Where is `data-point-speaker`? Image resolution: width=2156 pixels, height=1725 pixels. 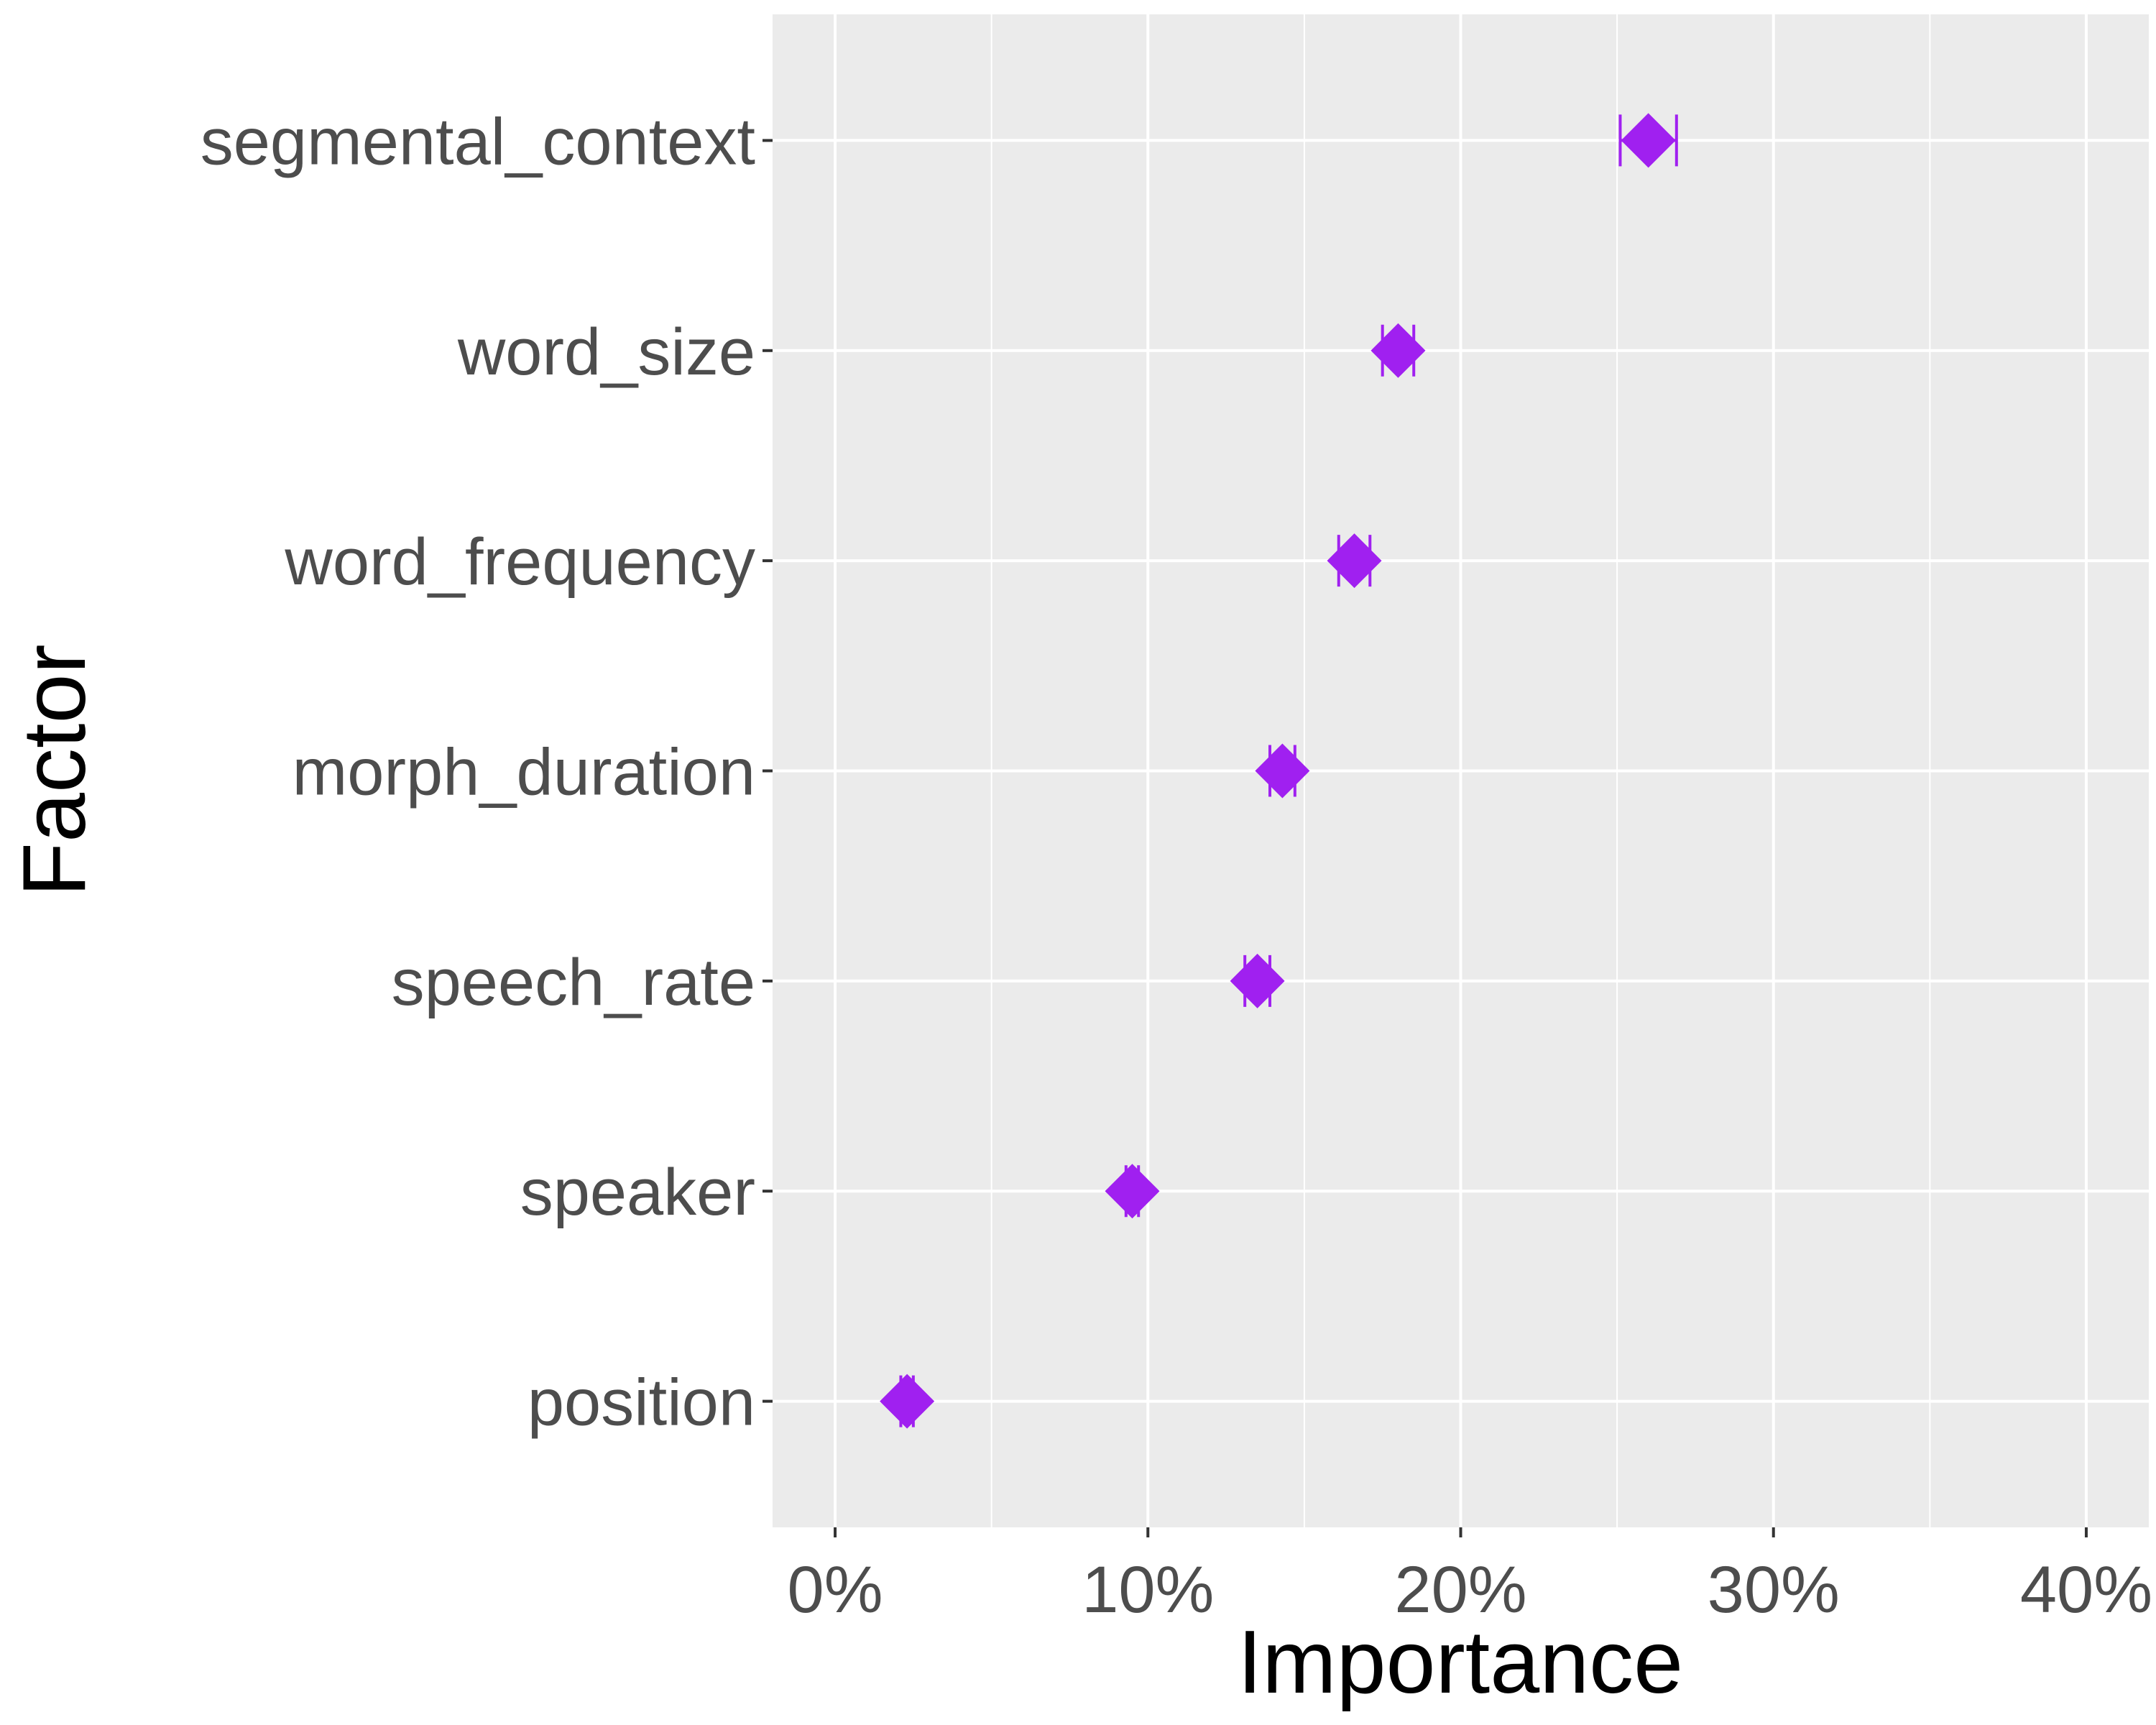 data-point-speaker is located at coordinates (1133, 1191).